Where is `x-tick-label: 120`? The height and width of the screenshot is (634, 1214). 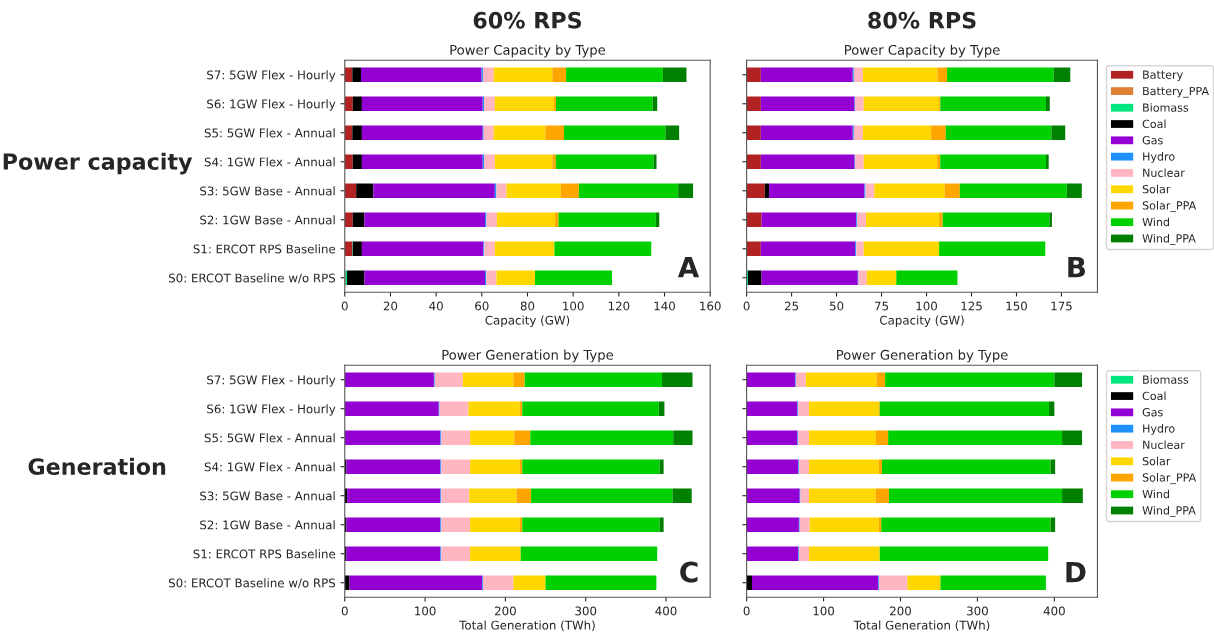
x-tick-label: 120 is located at coordinates (619, 306).